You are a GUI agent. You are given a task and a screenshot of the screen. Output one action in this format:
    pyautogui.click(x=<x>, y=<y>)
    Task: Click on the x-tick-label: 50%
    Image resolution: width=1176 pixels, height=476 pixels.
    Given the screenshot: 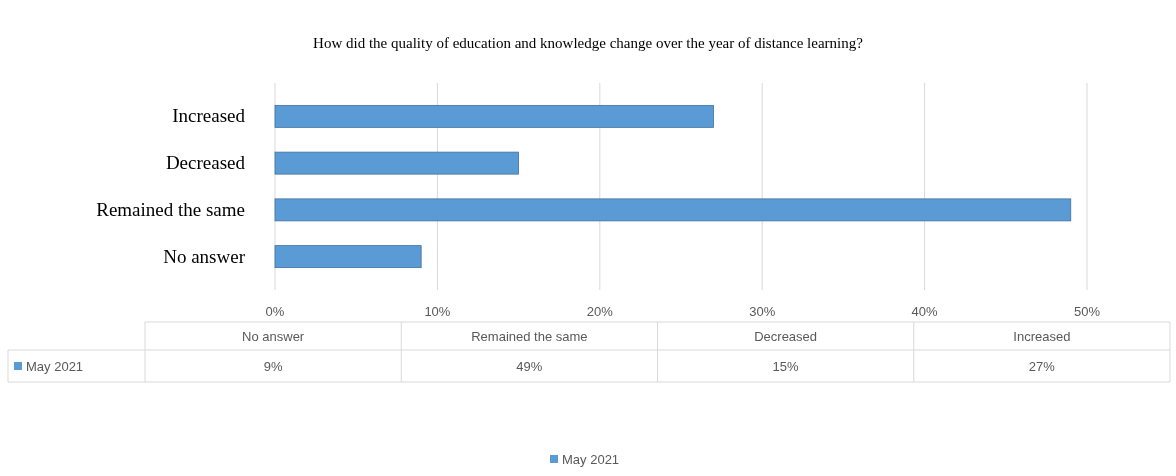 What is the action you would take?
    pyautogui.click(x=1087, y=311)
    